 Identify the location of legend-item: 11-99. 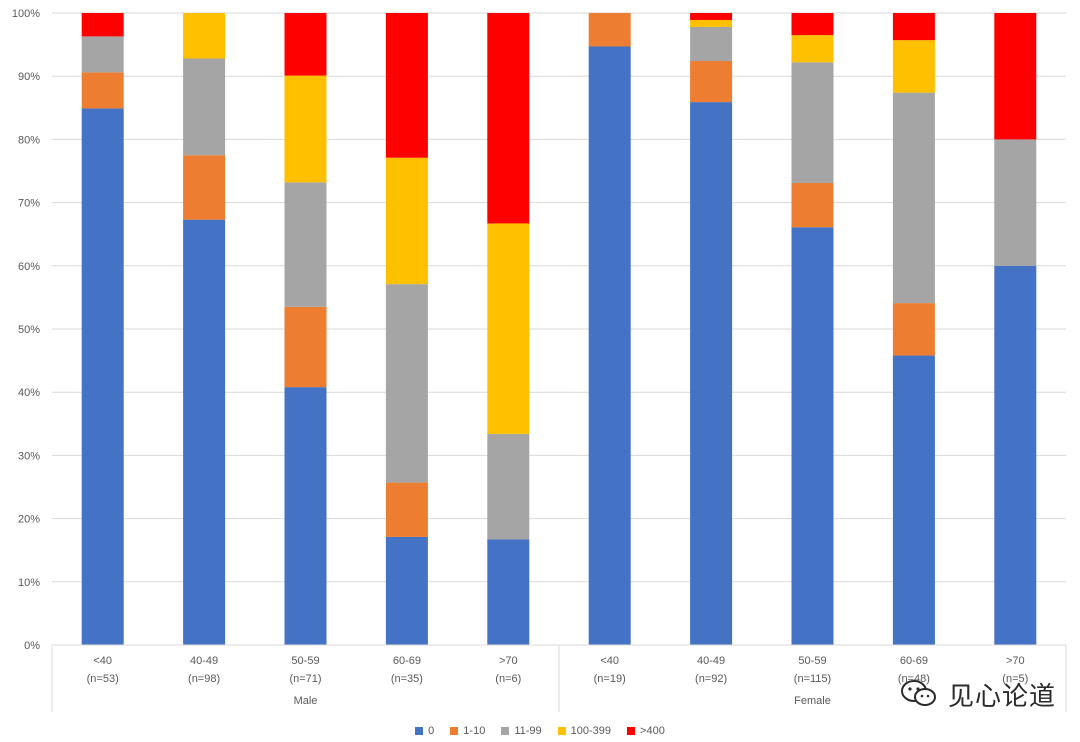
(521, 731).